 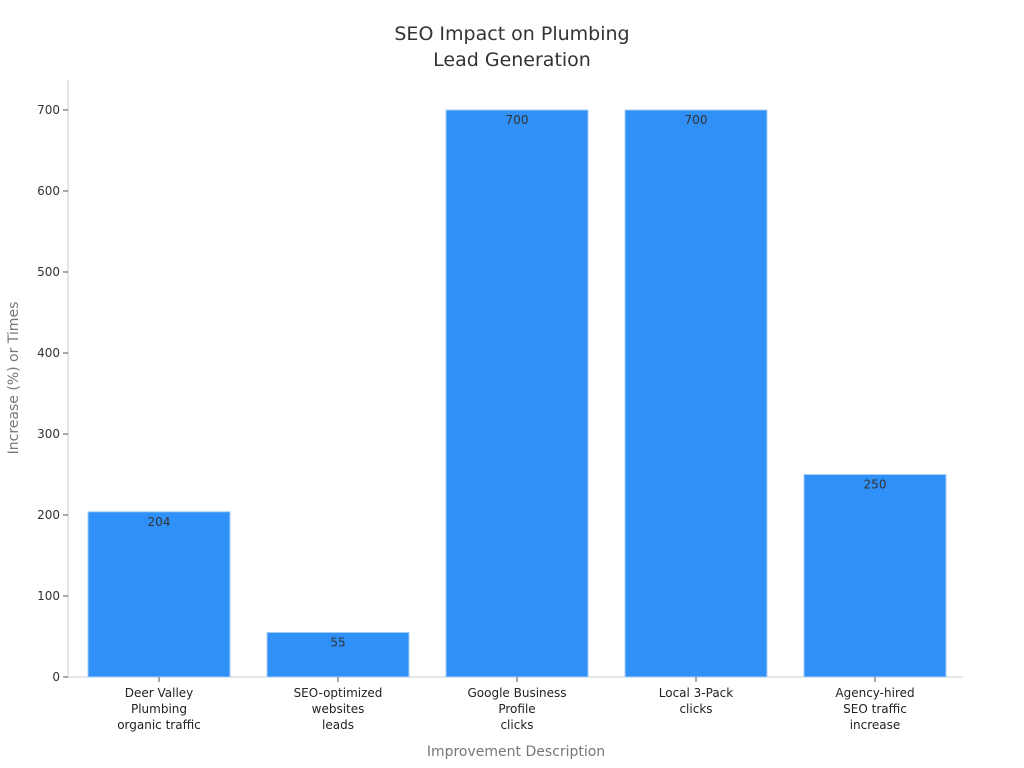 I want to click on y-axis-ticks: 0 100 200 300 400 500 600 700, so click(x=52, y=393).